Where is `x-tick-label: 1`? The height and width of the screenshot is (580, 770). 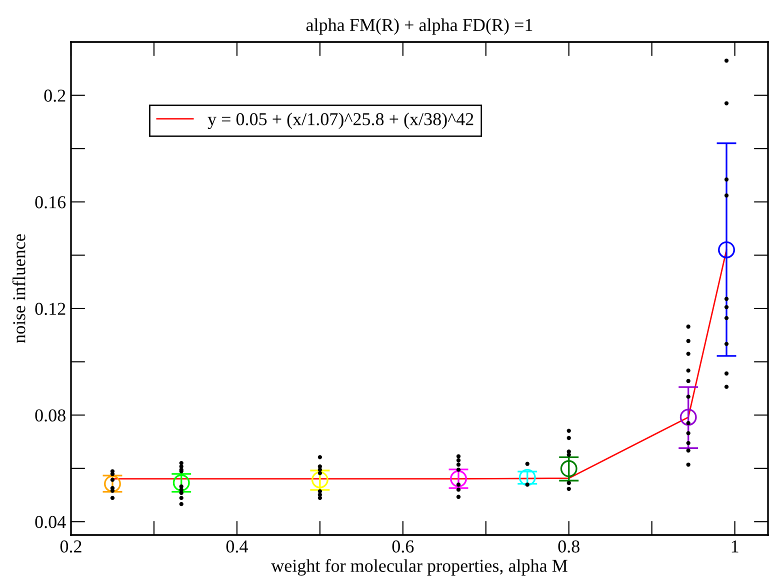
x-tick-label: 1 is located at coordinates (735, 546).